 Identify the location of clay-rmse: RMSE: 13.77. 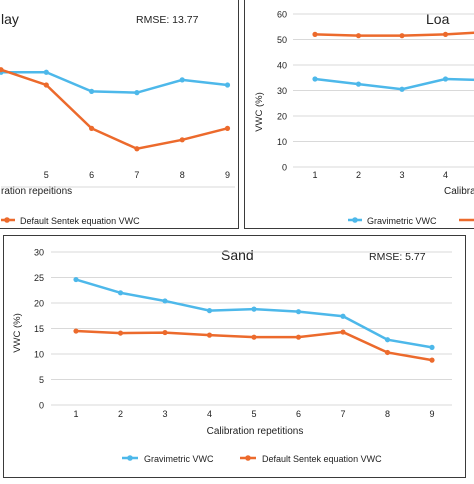
(167, 20).